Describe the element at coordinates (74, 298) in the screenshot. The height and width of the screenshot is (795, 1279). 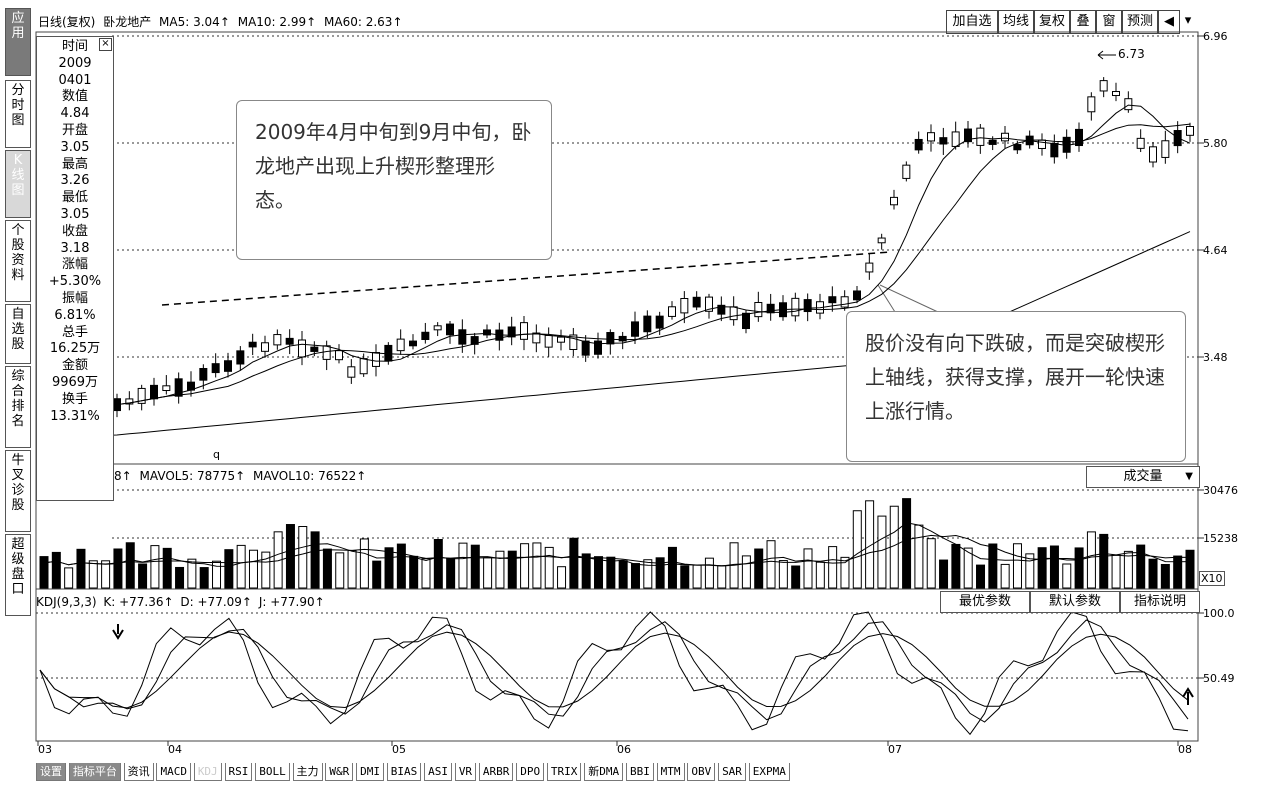
I see `info-label: 振幅` at that location.